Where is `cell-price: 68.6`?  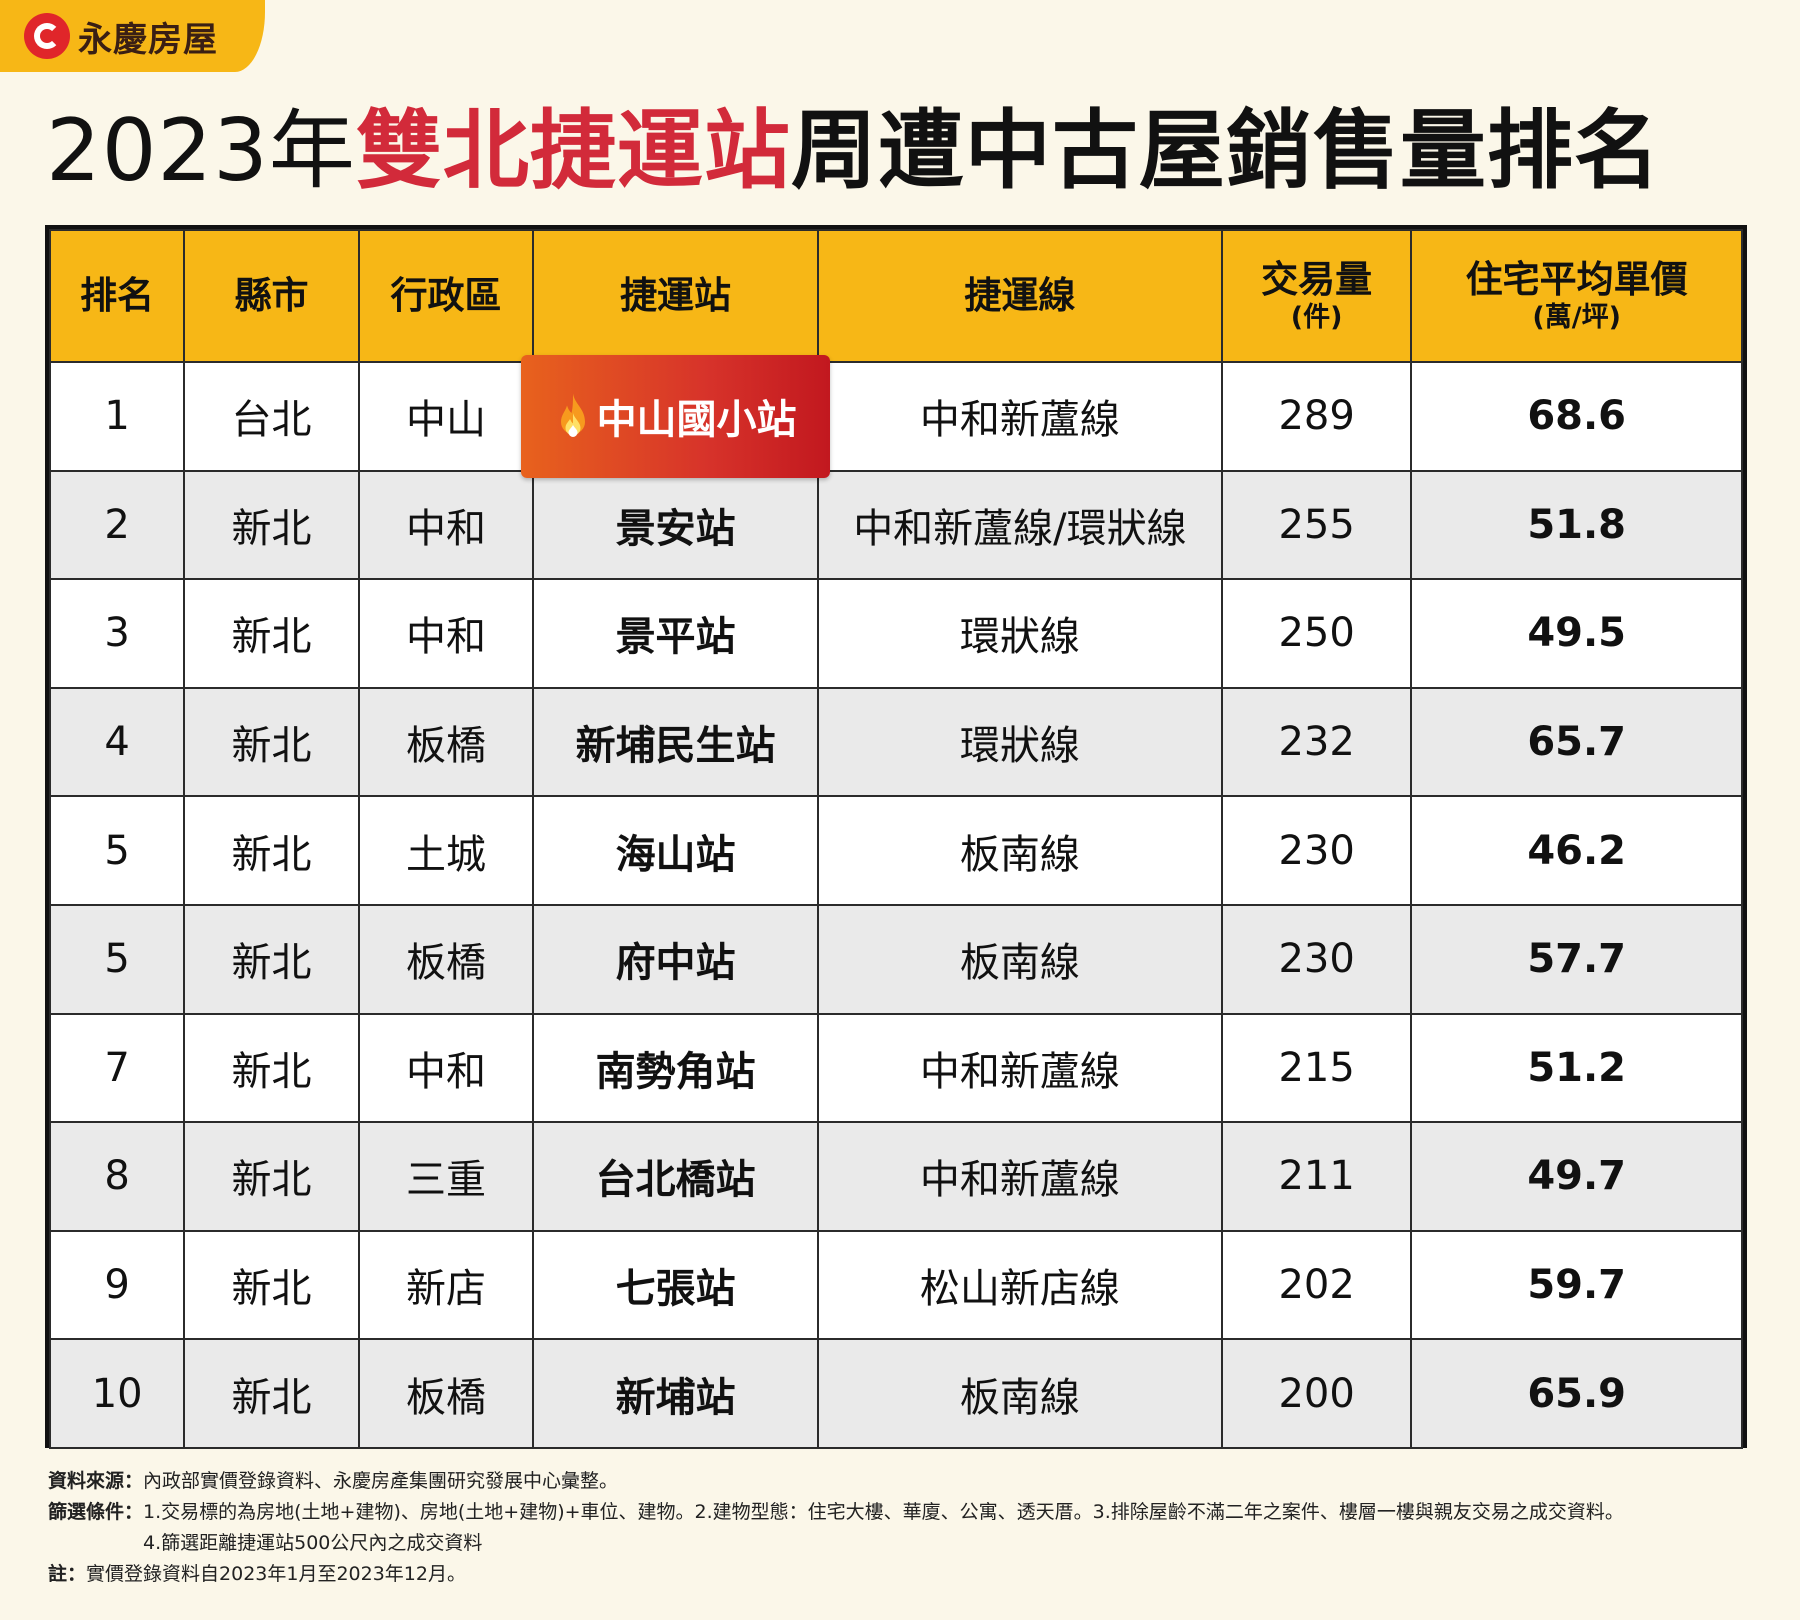
cell-price: 68.6 is located at coordinates (1576, 416).